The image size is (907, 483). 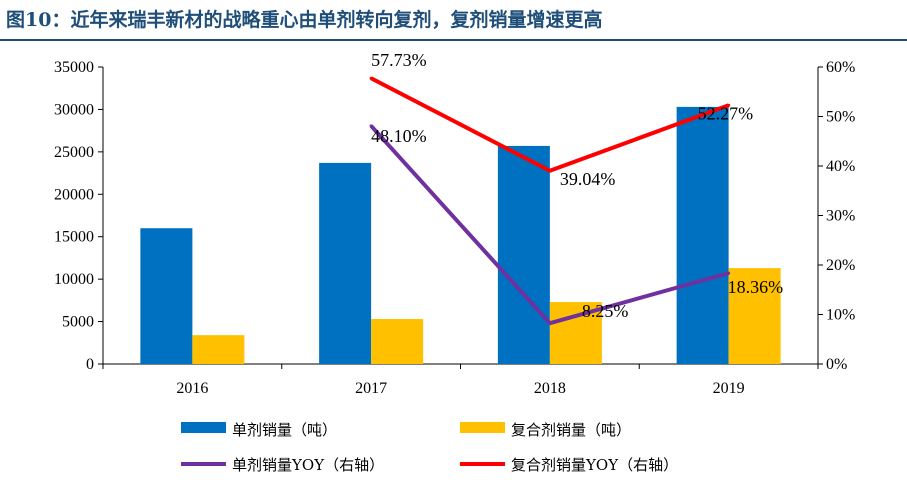 What do you see at coordinates (588, 179) in the screenshot?
I see `data-label: 39.04%` at bounding box center [588, 179].